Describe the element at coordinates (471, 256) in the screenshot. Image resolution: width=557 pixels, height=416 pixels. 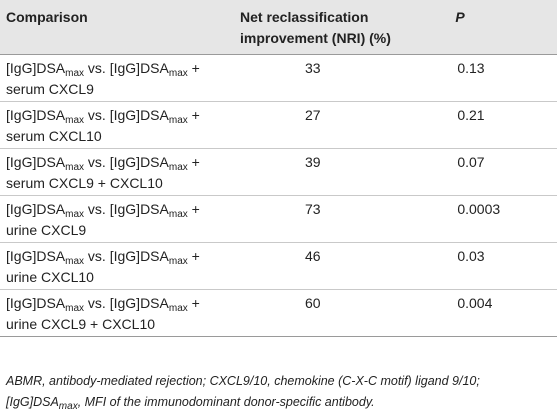
I see `cell-p: 0.03` at that location.